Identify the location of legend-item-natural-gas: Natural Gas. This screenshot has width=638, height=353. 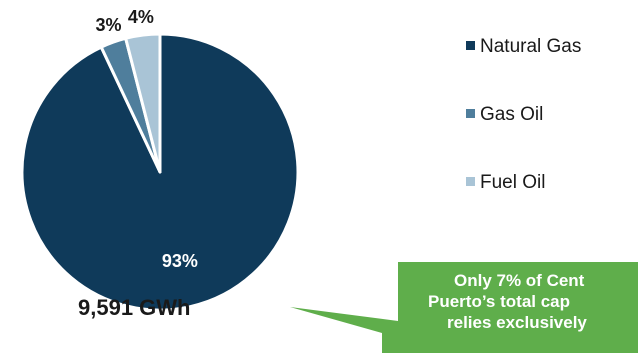
(523, 47).